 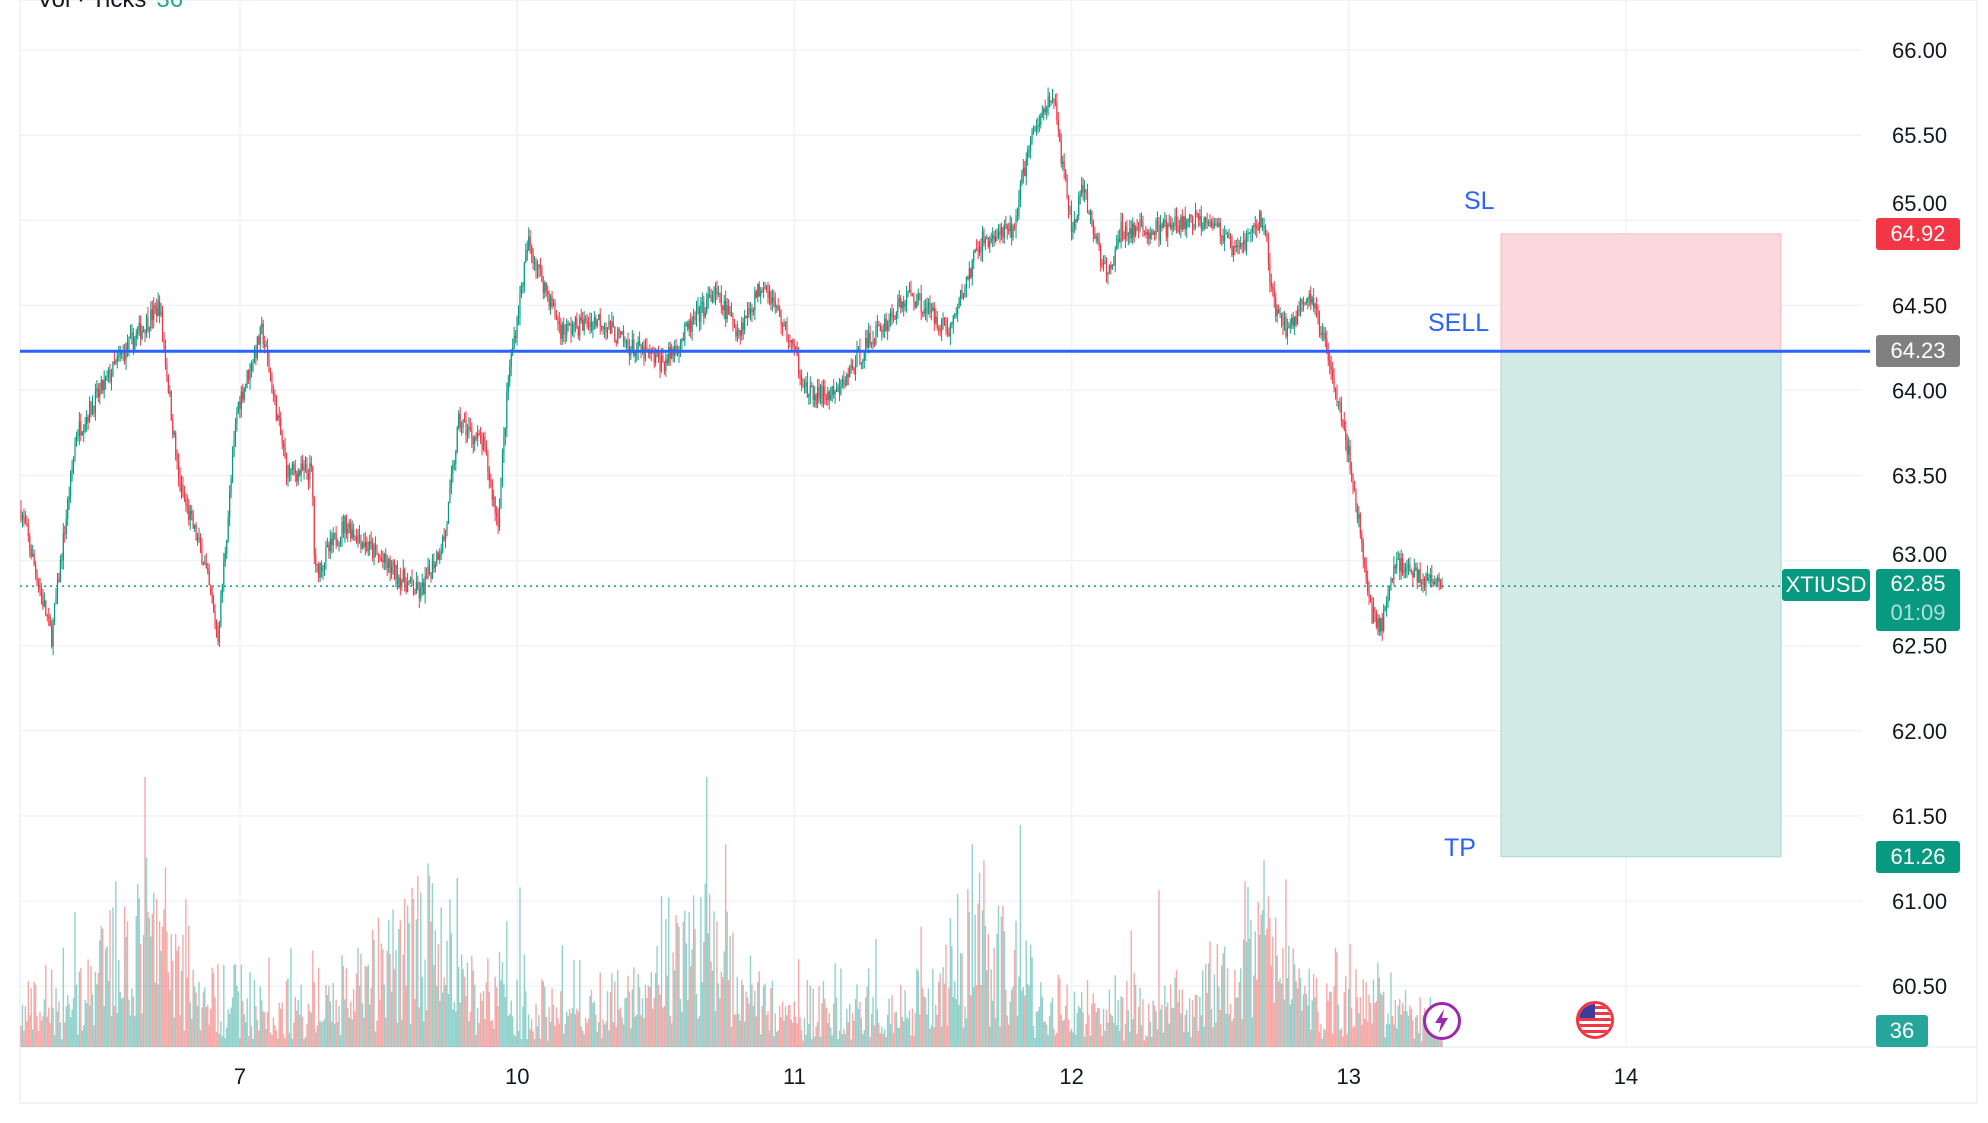 I want to click on sell-label: SELL, so click(x=1459, y=323).